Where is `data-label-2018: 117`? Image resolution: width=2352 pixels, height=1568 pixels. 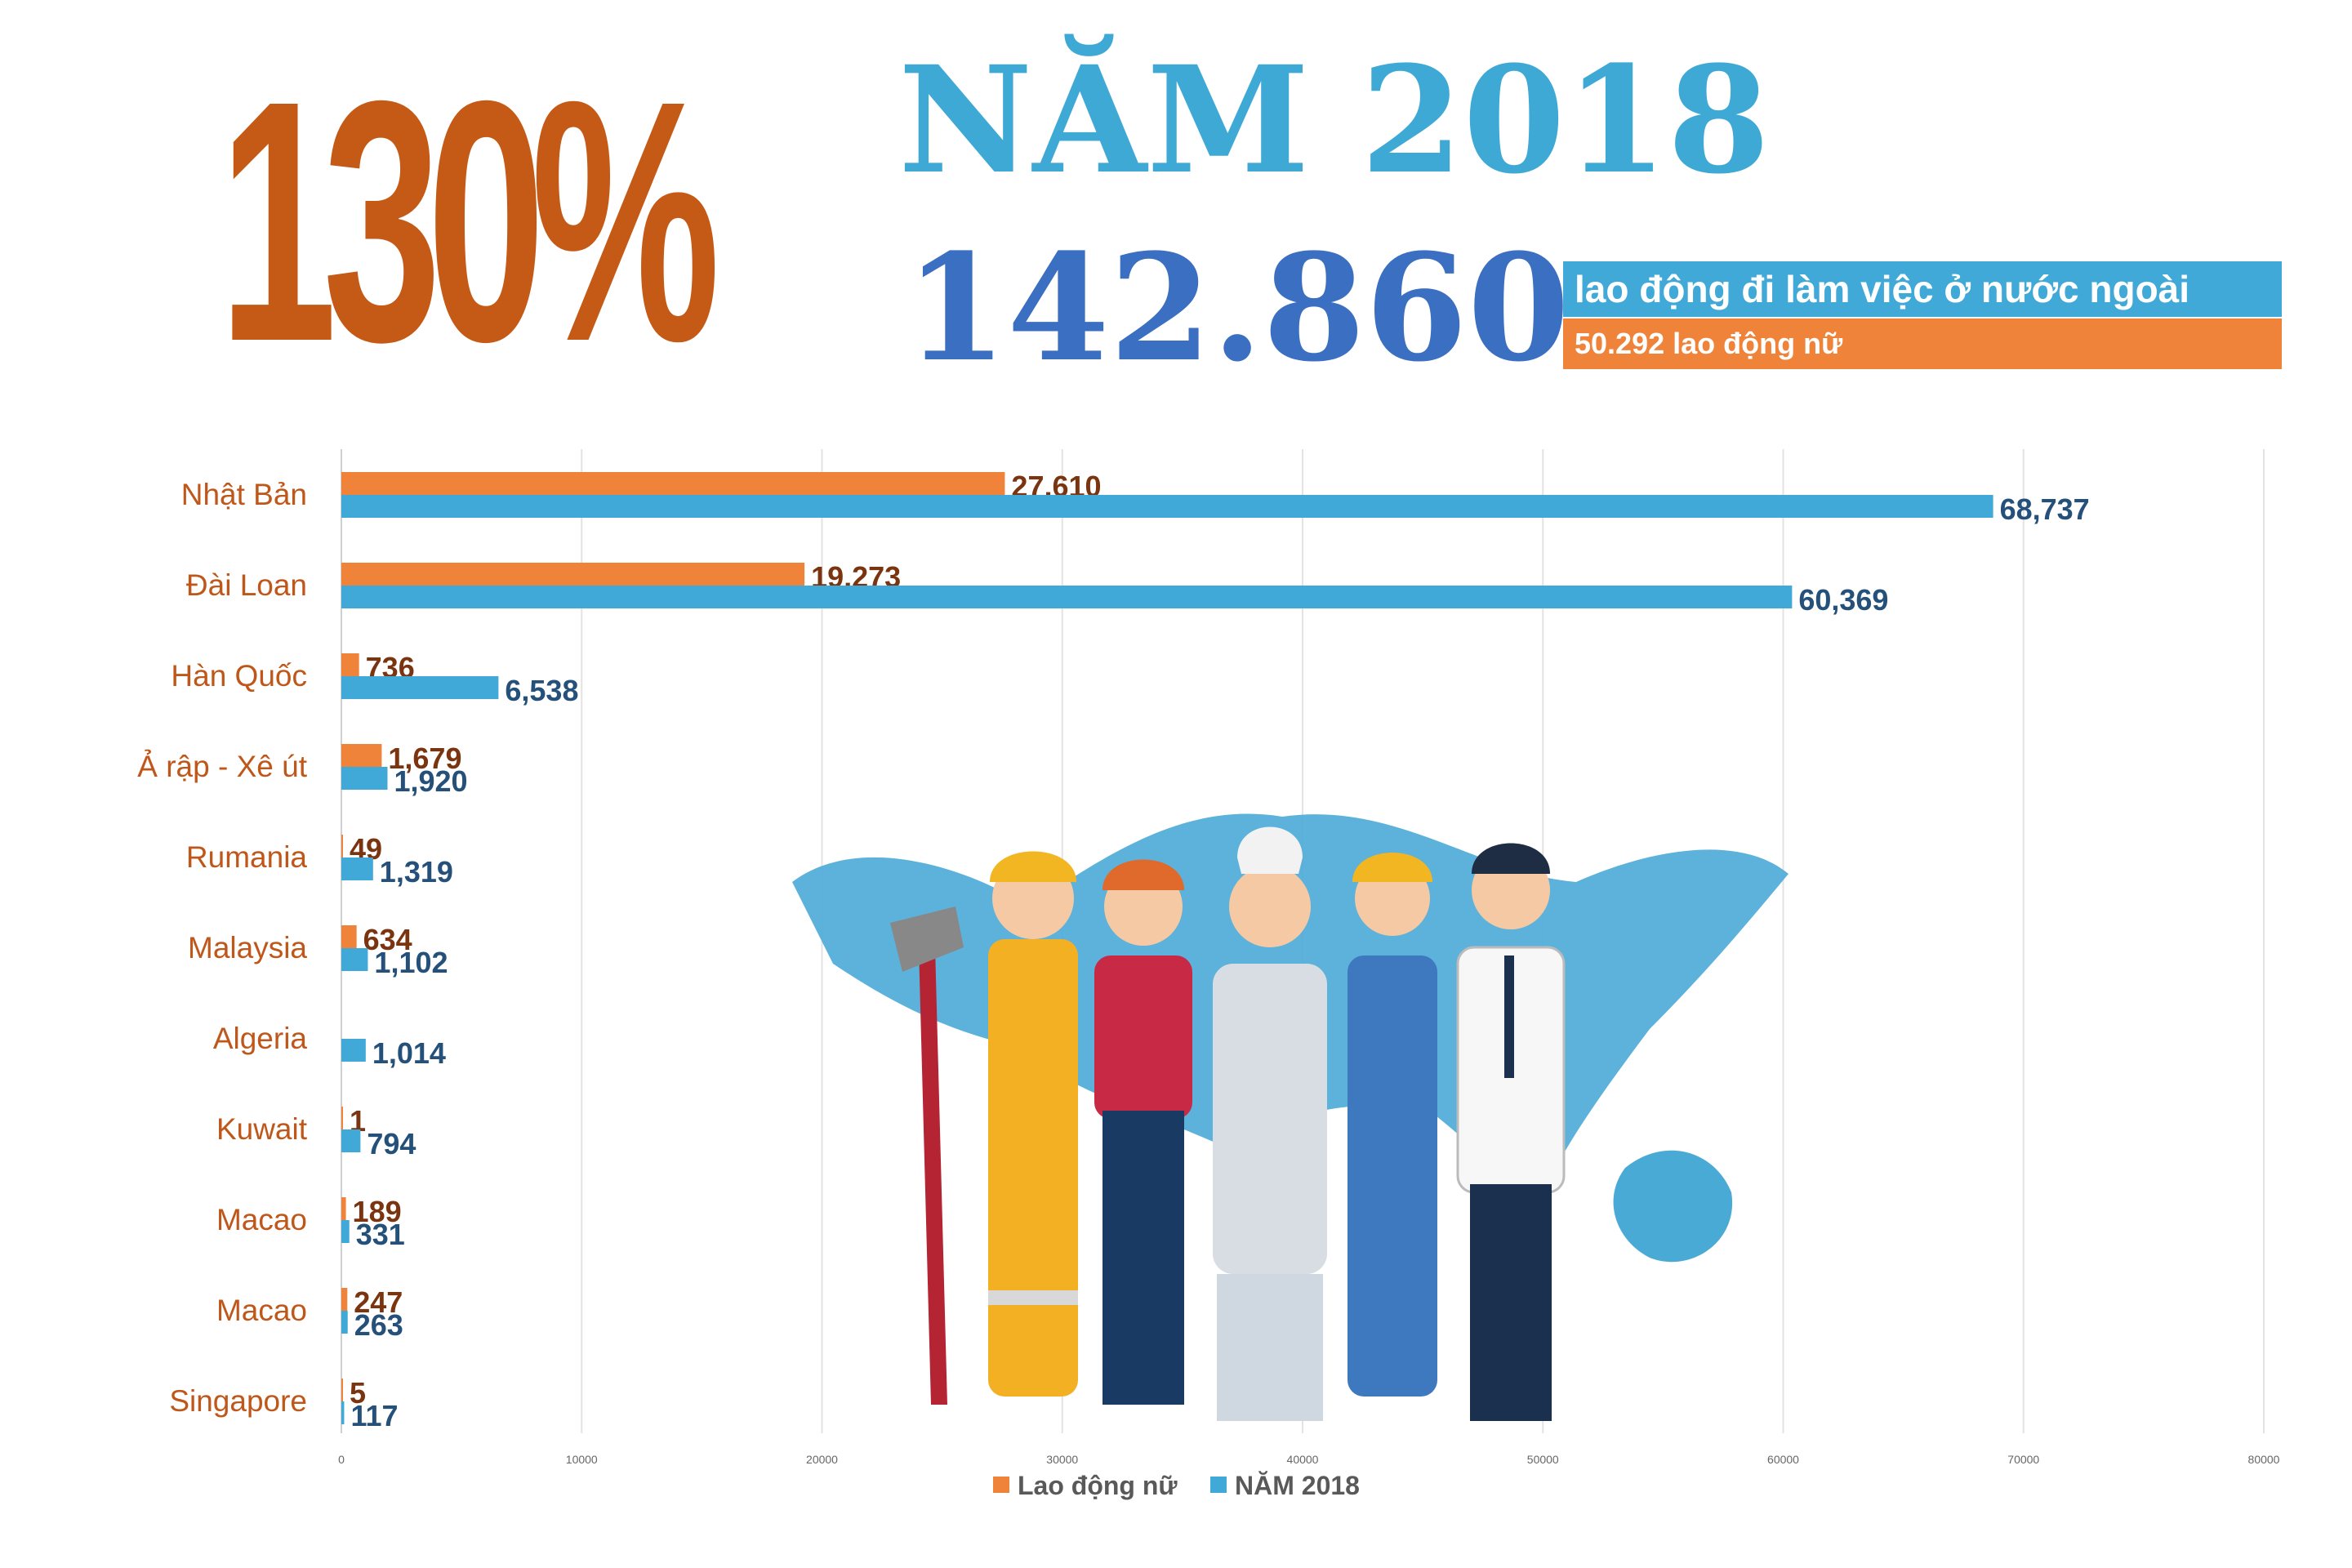 data-label-2018: 117 is located at coordinates (374, 1415).